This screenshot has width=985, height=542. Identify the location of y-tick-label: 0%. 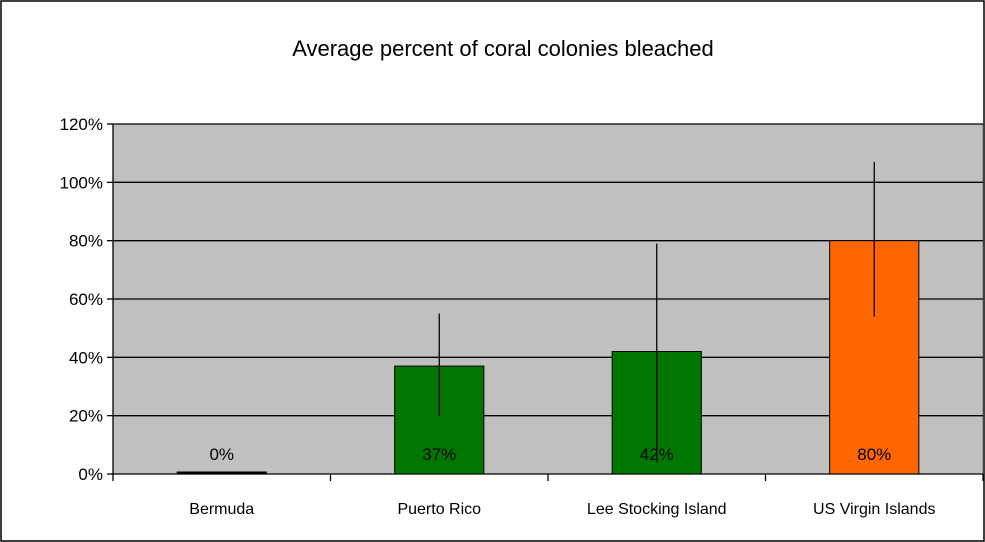
(90, 474).